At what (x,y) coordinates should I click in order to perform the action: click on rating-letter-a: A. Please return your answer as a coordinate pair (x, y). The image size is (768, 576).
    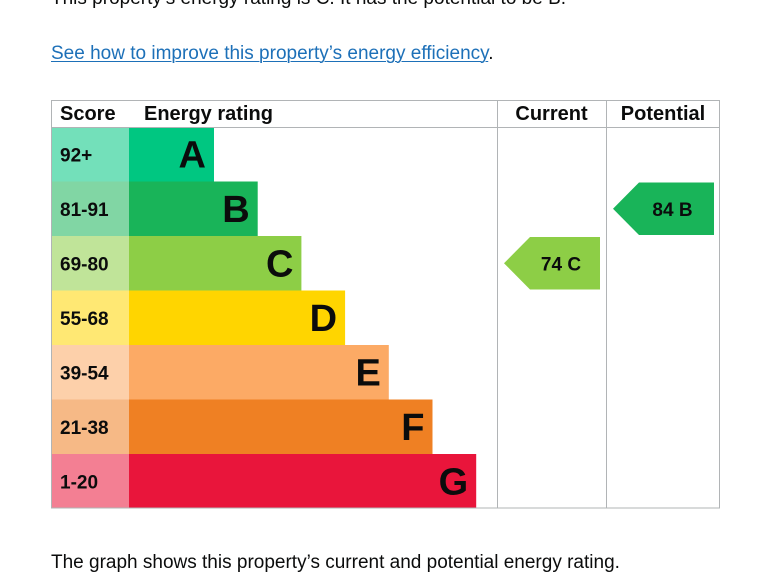
    Looking at the image, I should click on (192, 155).